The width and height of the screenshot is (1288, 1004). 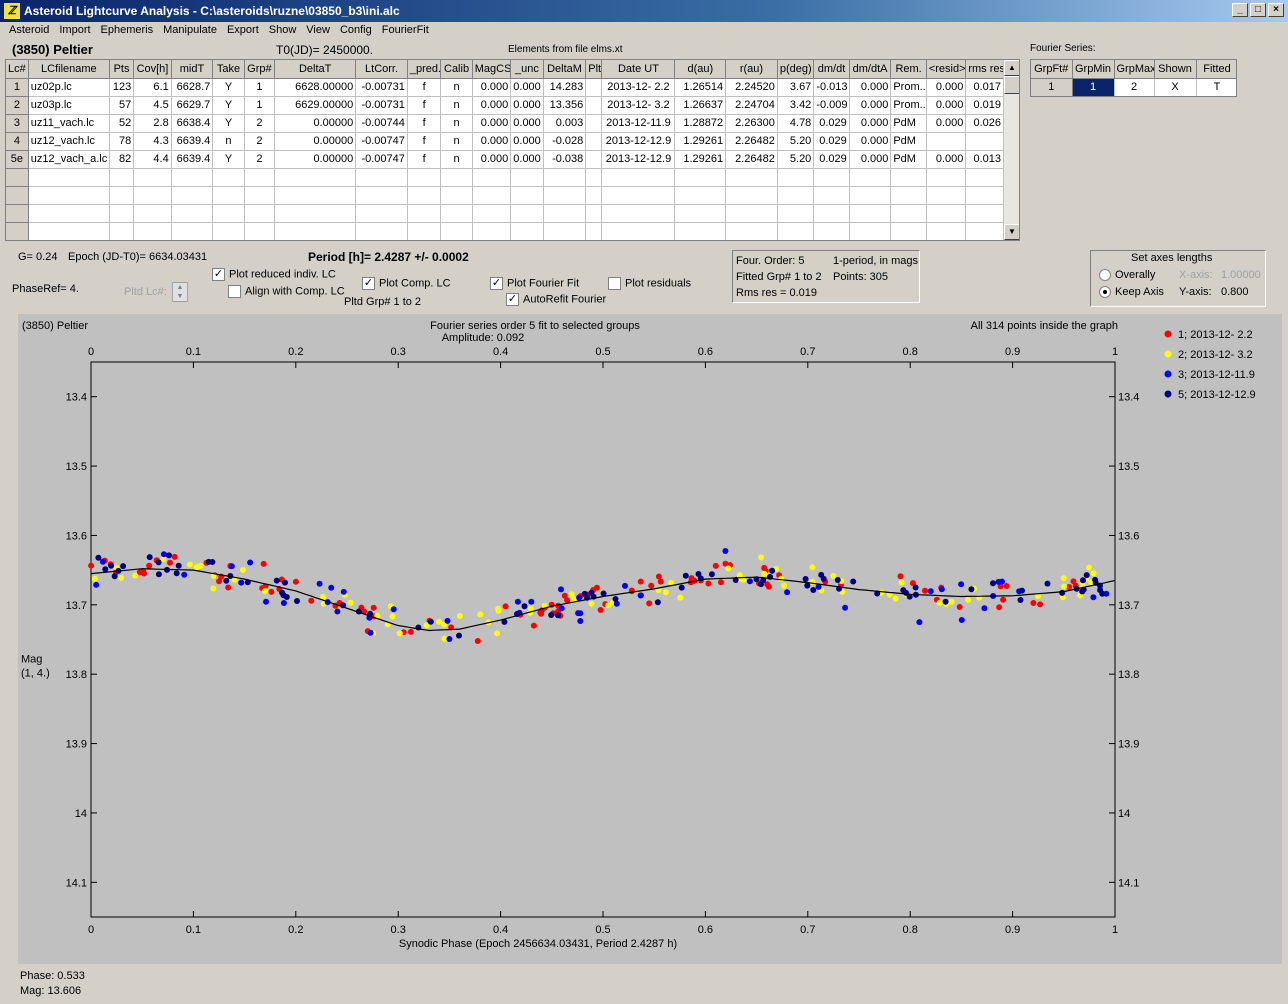 I want to click on plot-fourier-checkbox: ✓ Plot Fourier Fit, so click(x=535, y=283).